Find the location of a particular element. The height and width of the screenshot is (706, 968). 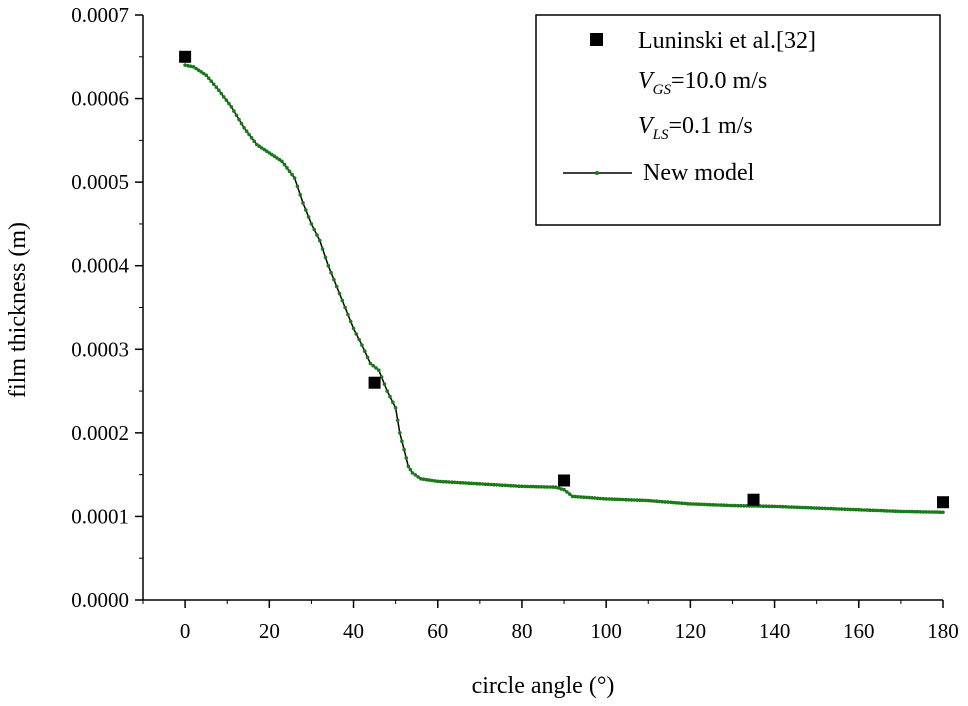

y-tick-label: 0.0007 is located at coordinates (100, 15).